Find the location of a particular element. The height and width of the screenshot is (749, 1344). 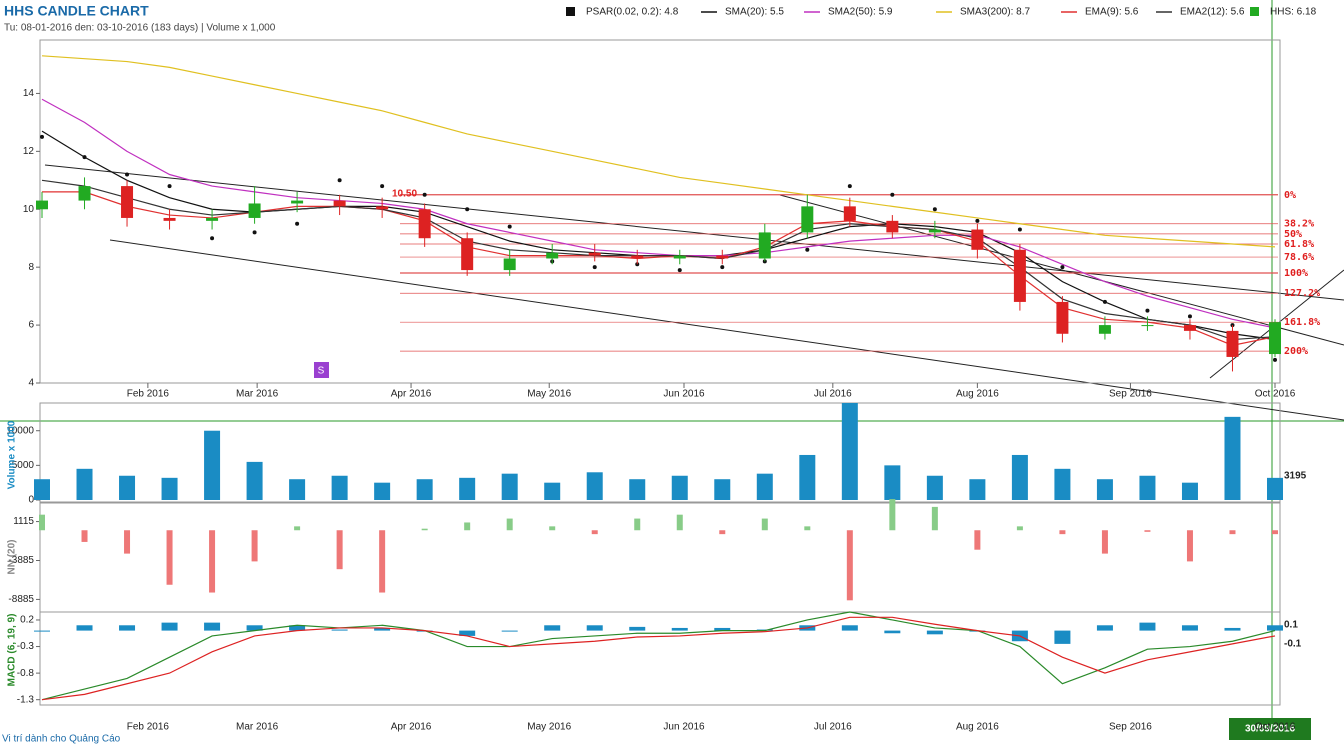

date-box is located at coordinates (1270, 729).